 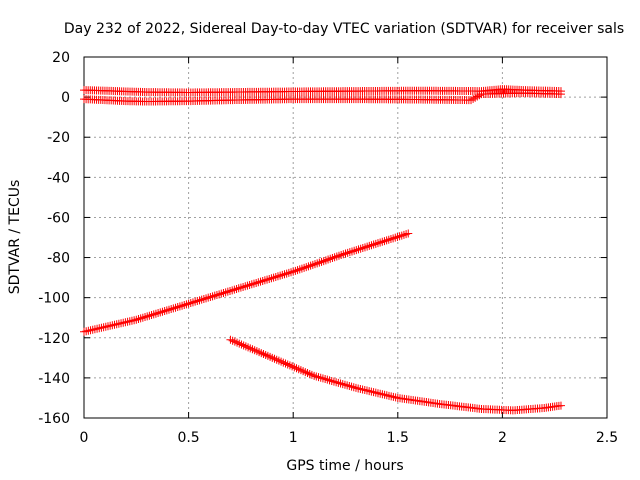 I want to click on x-axis-label: GPS time / hours, so click(x=344, y=466).